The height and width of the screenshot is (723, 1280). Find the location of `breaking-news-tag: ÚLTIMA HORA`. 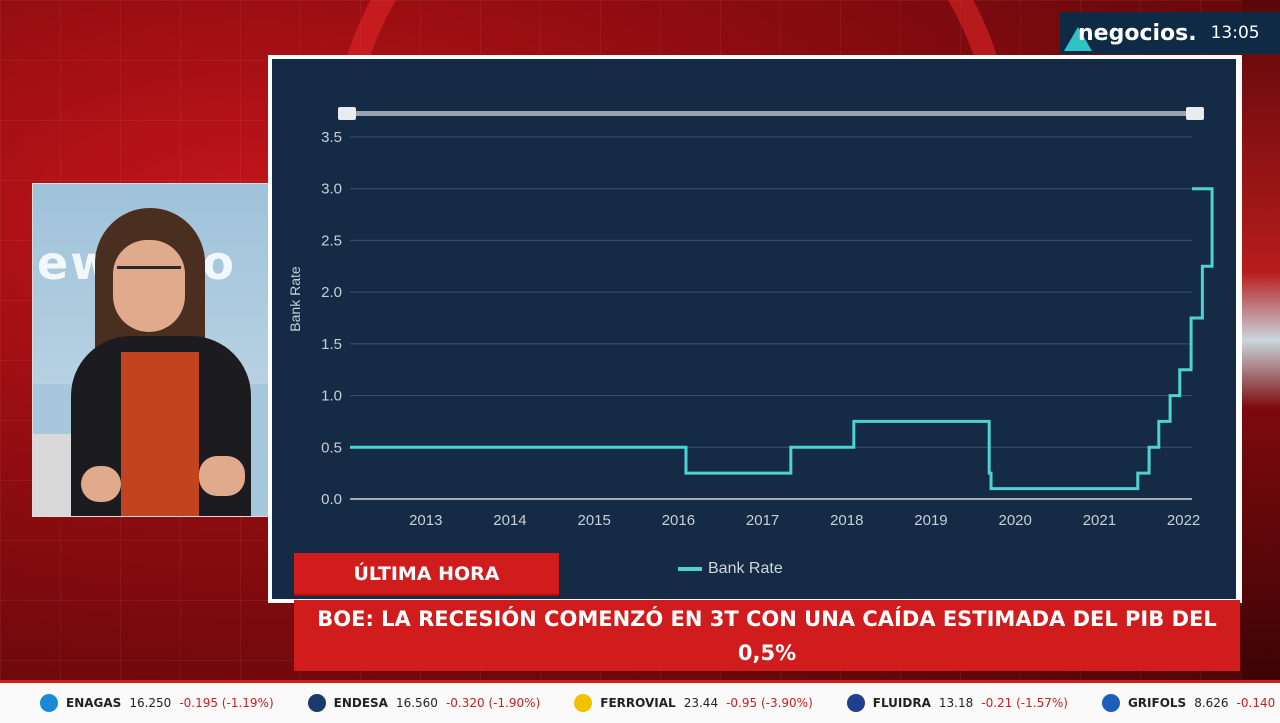

breaking-news-tag: ÚLTIMA HORA is located at coordinates (426, 574).